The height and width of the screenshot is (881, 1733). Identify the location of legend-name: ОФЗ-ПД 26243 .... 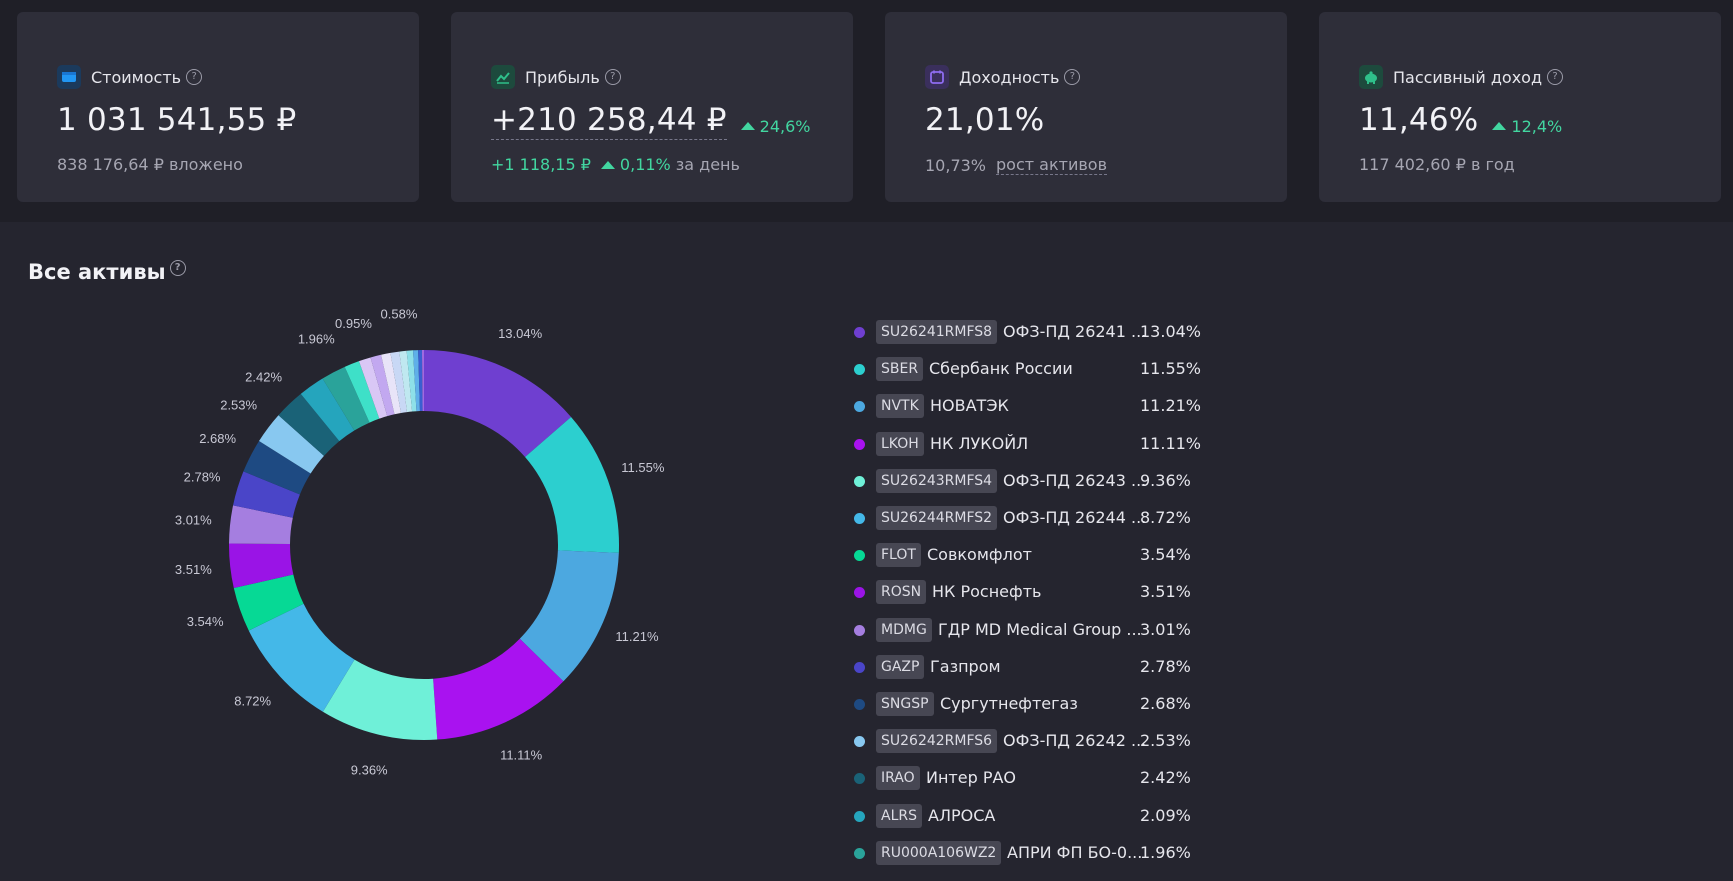
(1075, 480).